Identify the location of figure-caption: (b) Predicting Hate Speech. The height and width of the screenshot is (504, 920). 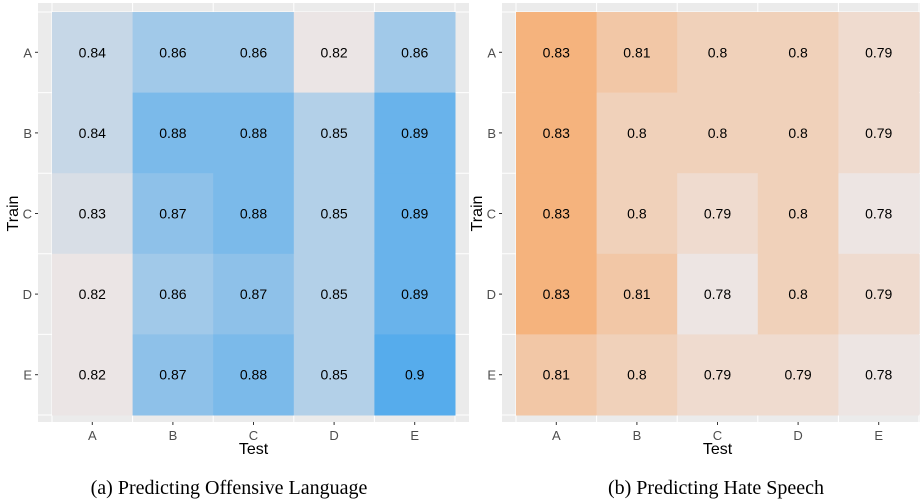
(716, 488).